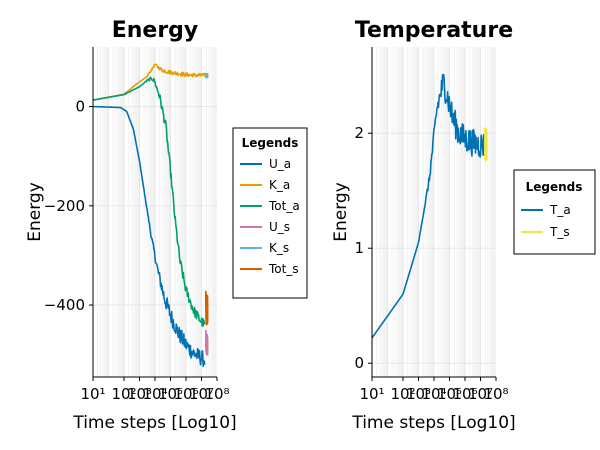 This screenshot has width=600, height=450. I want to click on legend-label: U_s, so click(279, 227).